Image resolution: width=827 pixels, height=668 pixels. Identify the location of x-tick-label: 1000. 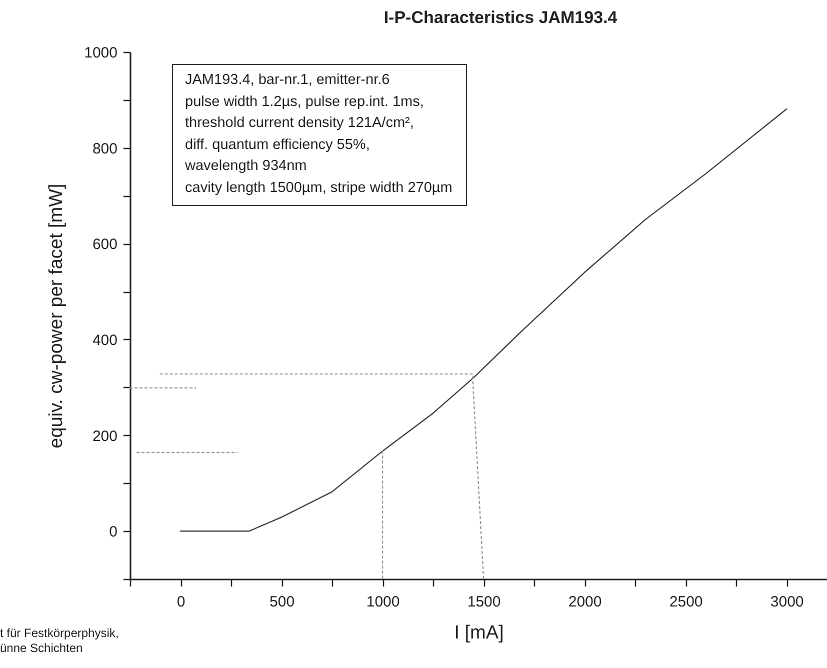
(383, 602).